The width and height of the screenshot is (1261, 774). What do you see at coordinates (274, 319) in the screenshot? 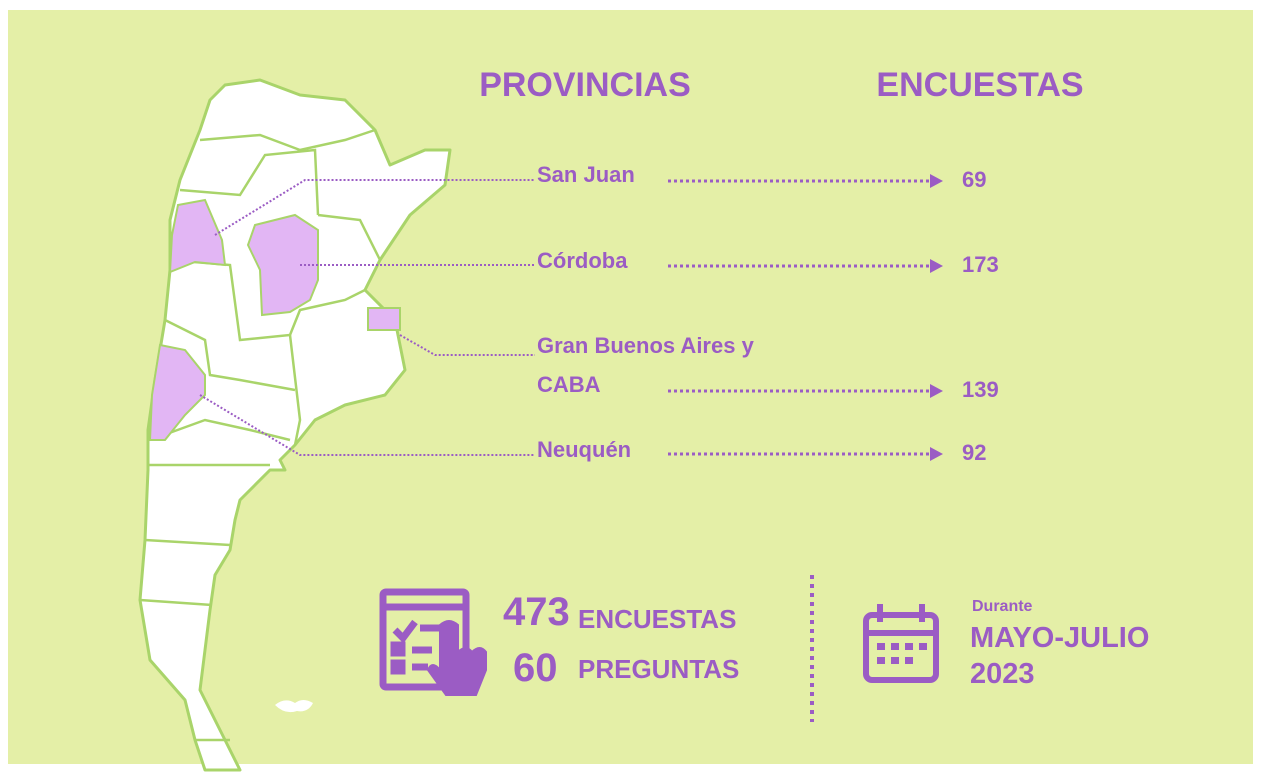
I see `highlighted-provinces` at bounding box center [274, 319].